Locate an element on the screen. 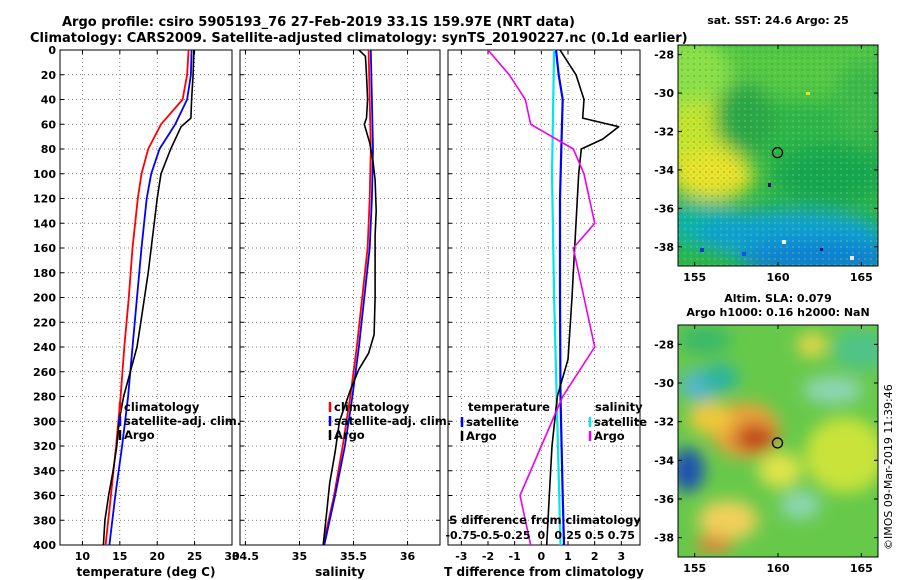  temperature-argo-profile is located at coordinates (148, 297).